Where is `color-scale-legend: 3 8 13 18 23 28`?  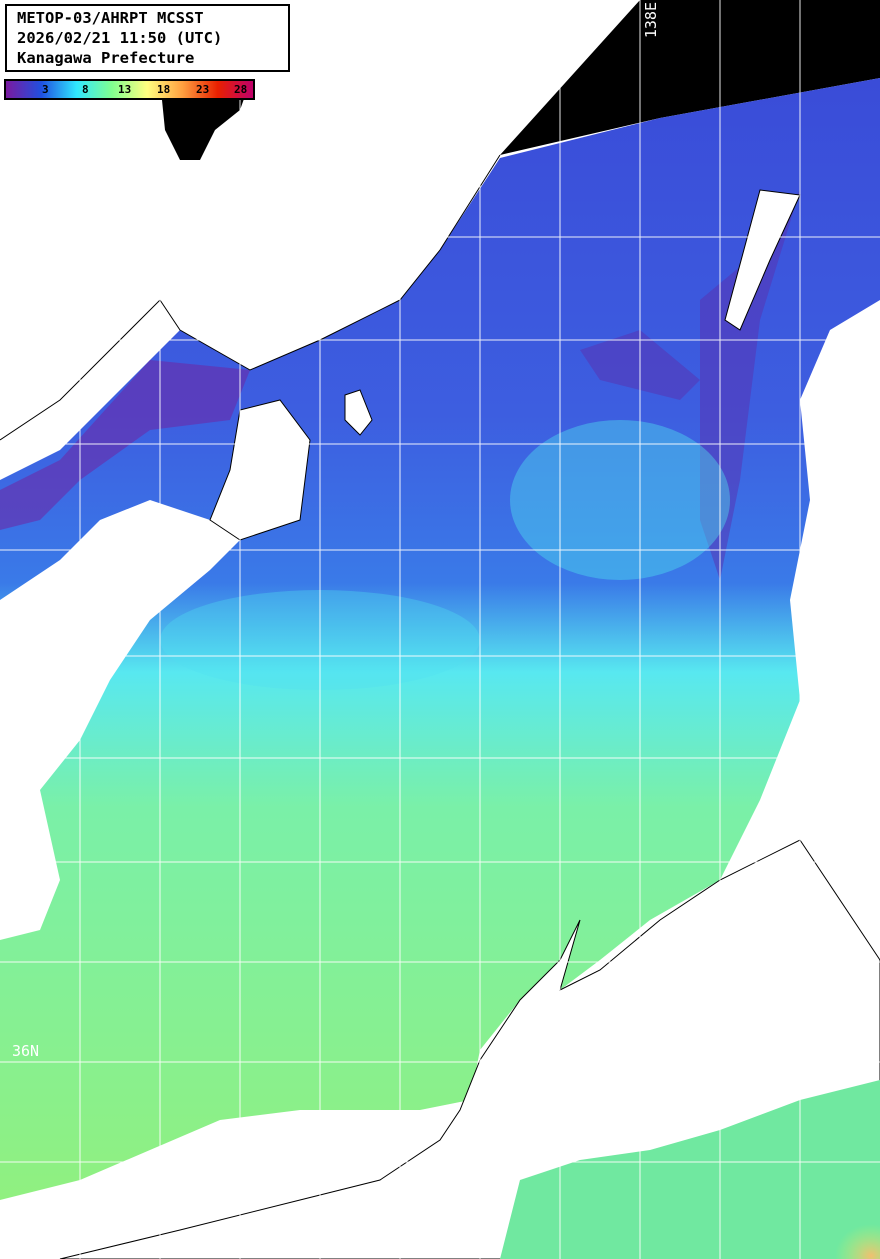
color-scale-legend: 3 8 13 18 23 28 is located at coordinates (129, 89).